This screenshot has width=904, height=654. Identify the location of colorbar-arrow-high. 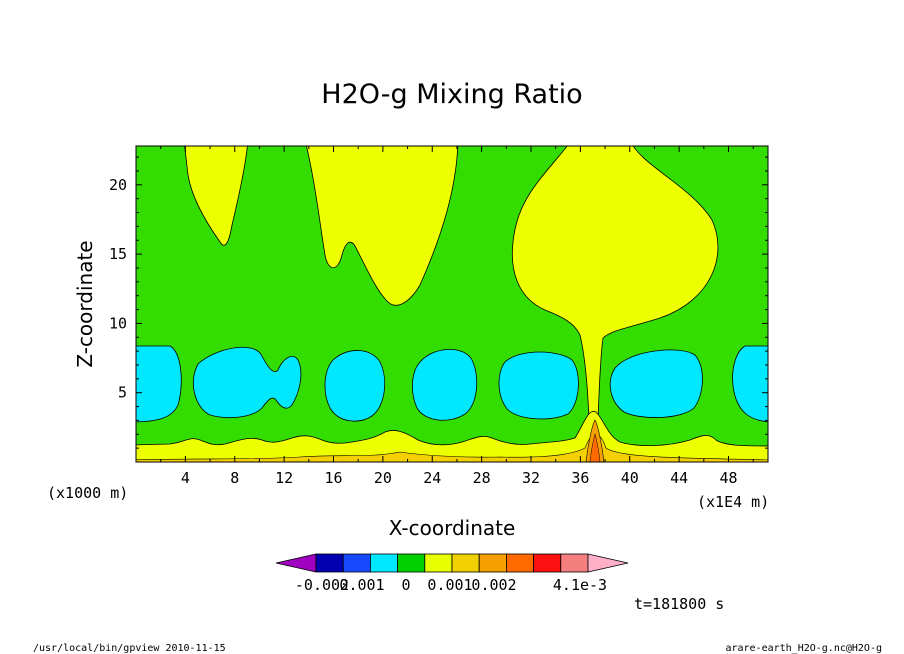
(608, 563).